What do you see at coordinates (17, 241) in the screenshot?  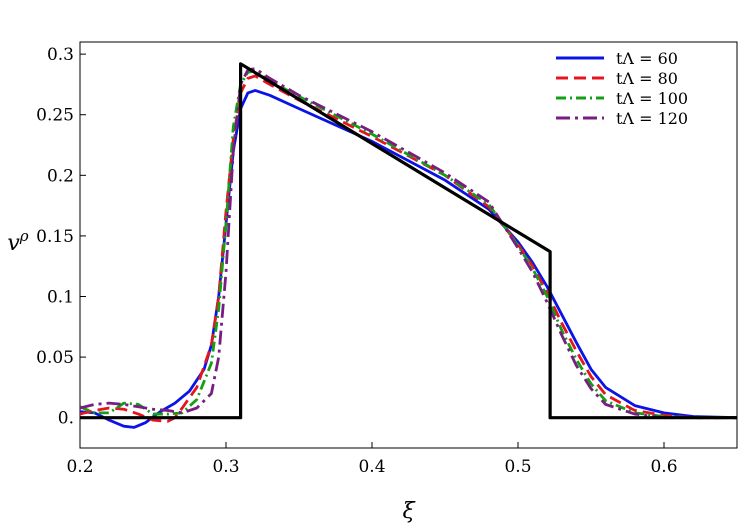 I see `y-axis-label: vρ` at bounding box center [17, 241].